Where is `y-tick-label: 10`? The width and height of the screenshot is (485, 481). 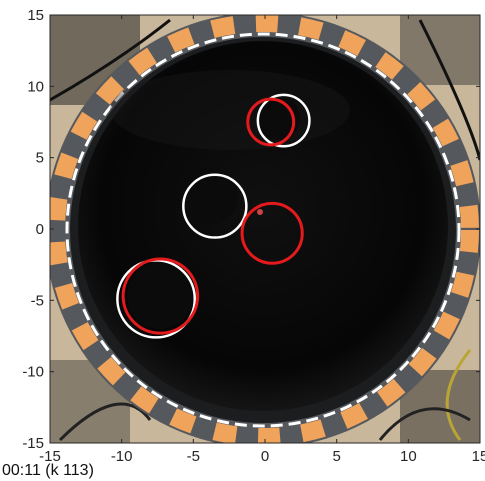 y-tick-label: 10 is located at coordinates (35, 86).